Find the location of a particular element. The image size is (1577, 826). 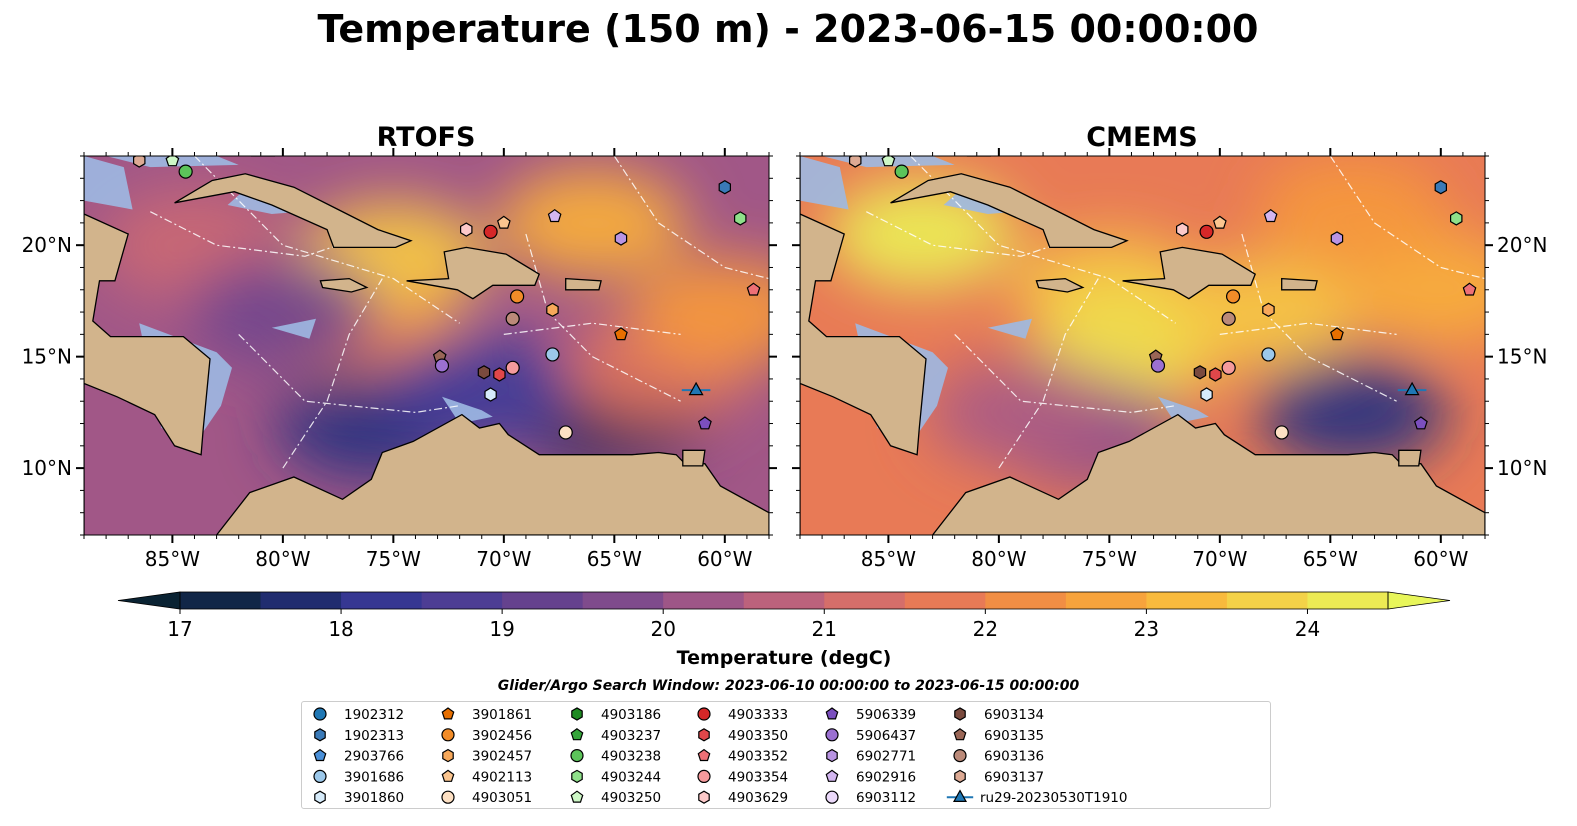

legend-item: 3902457 is located at coordinates (487, 757).